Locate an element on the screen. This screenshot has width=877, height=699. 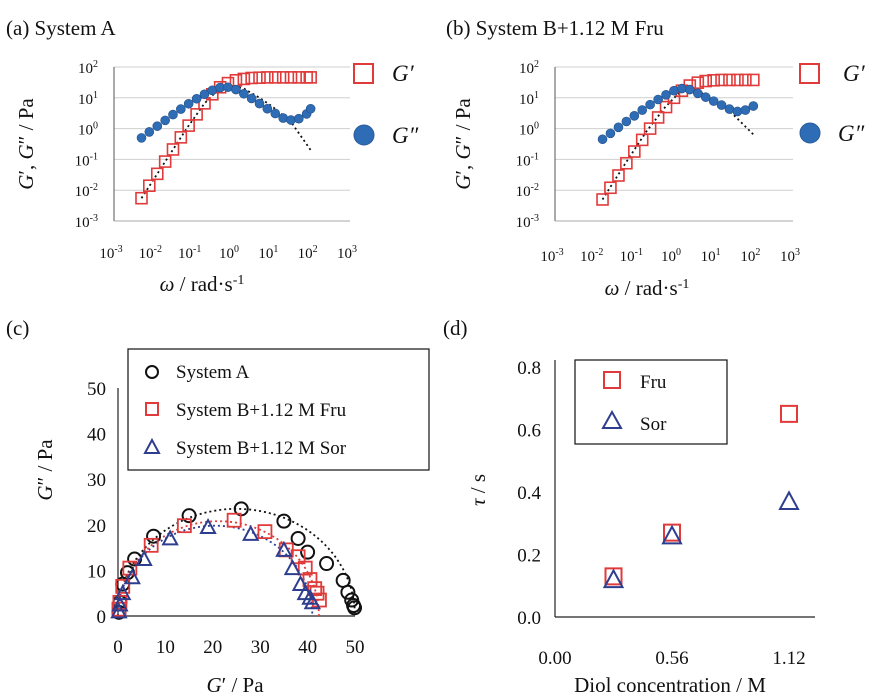
panel-a-legend-marker-gp is located at coordinates (363, 73).